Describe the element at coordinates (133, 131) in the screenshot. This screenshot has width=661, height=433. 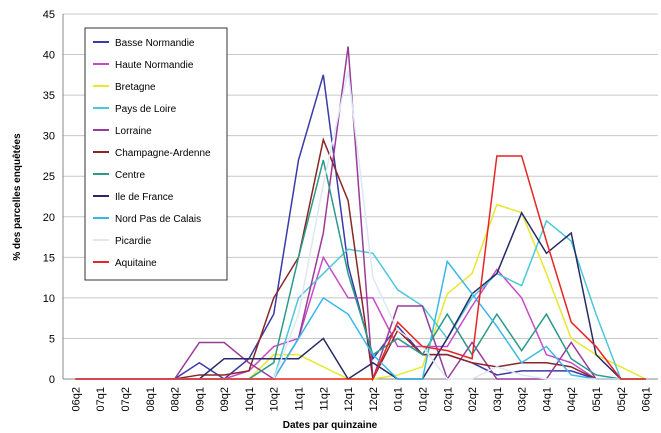
I see `legend-label: Lorraine` at that location.